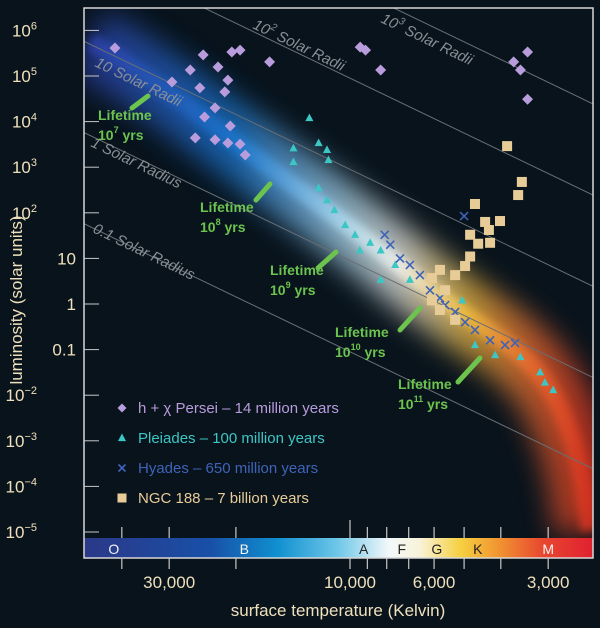 Image resolution: width=600 pixels, height=628 pixels. What do you see at coordinates (30, 437) in the screenshot?
I see `superscript: −3` at bounding box center [30, 437].